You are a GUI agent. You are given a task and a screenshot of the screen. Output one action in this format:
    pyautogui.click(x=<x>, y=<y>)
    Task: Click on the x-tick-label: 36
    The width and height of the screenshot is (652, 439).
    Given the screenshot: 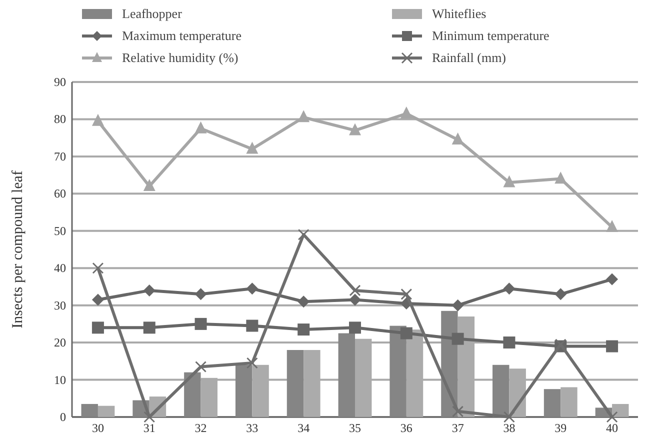 What is the action you would take?
    pyautogui.click(x=406, y=428)
    